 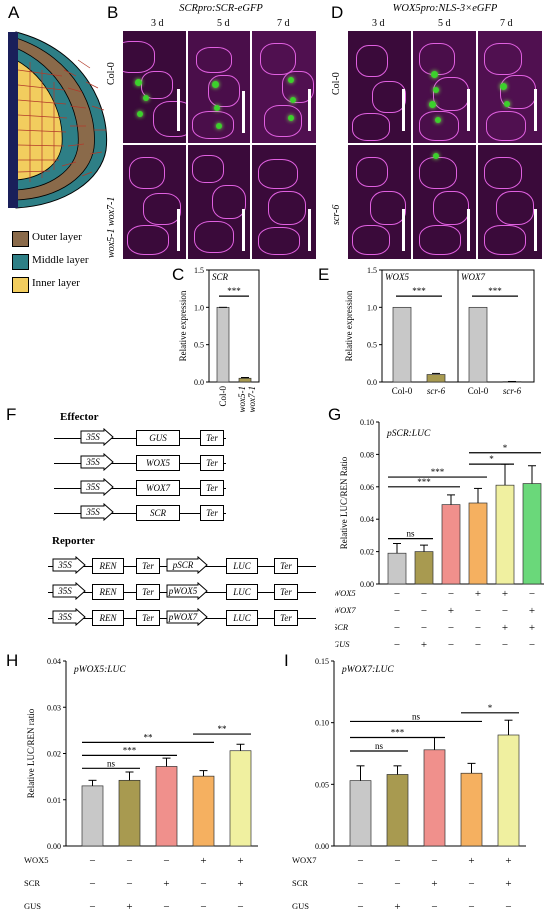 I want to click on y-tick-label: 0.03, so click(x=54, y=707).